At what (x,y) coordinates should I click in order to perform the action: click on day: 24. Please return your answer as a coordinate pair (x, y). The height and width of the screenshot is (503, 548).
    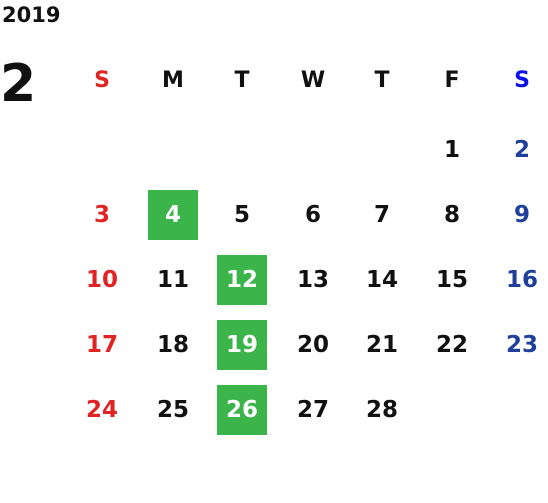
    Looking at the image, I should click on (101, 410).